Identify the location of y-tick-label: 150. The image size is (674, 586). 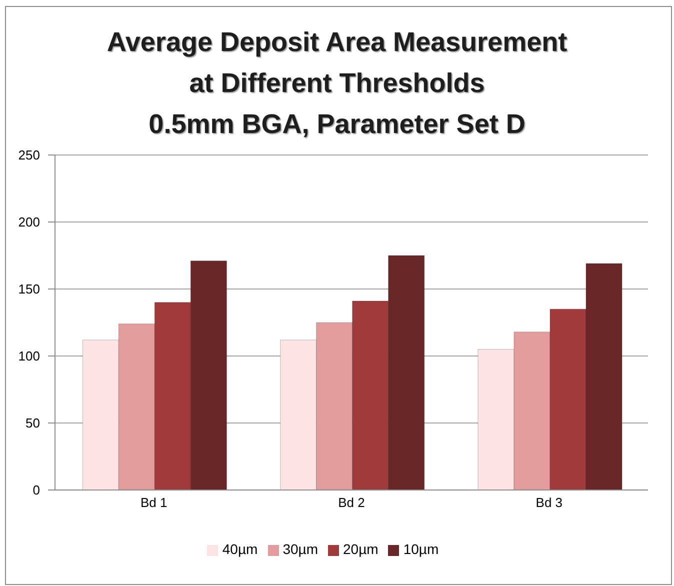
(29, 289).